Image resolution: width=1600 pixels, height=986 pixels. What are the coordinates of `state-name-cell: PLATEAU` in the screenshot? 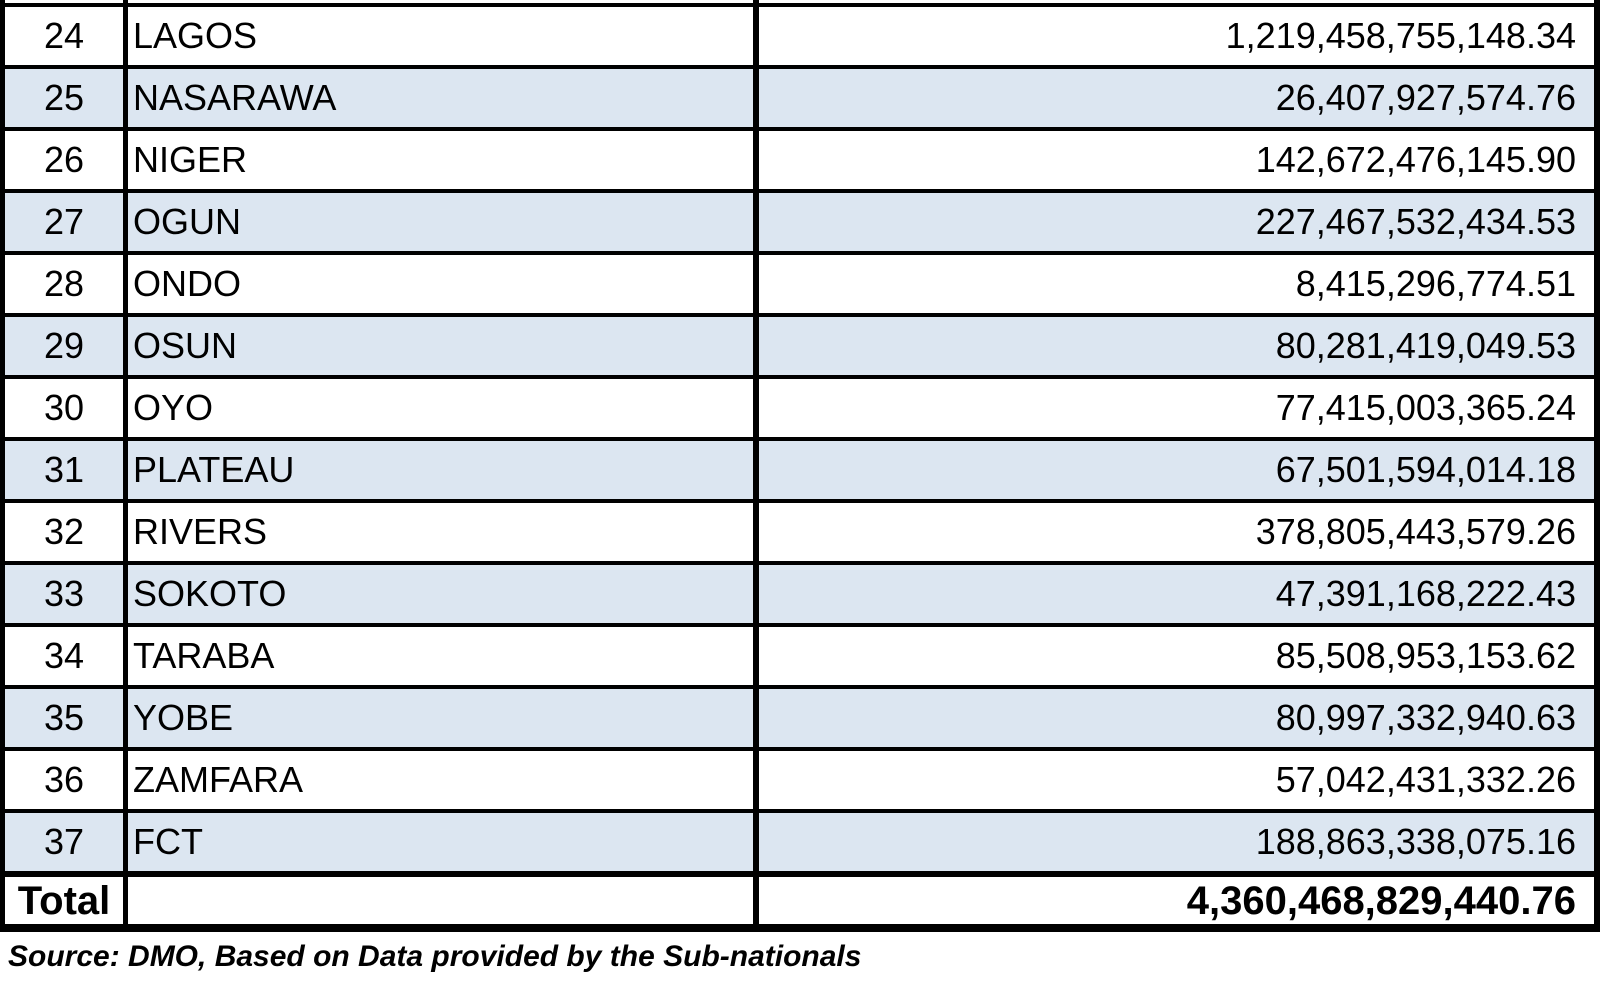 It's located at (443, 470).